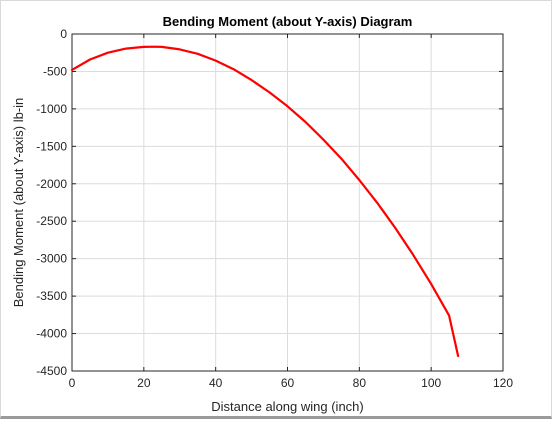  What do you see at coordinates (144, 383) in the screenshot?
I see `x-tick-label: 20` at bounding box center [144, 383].